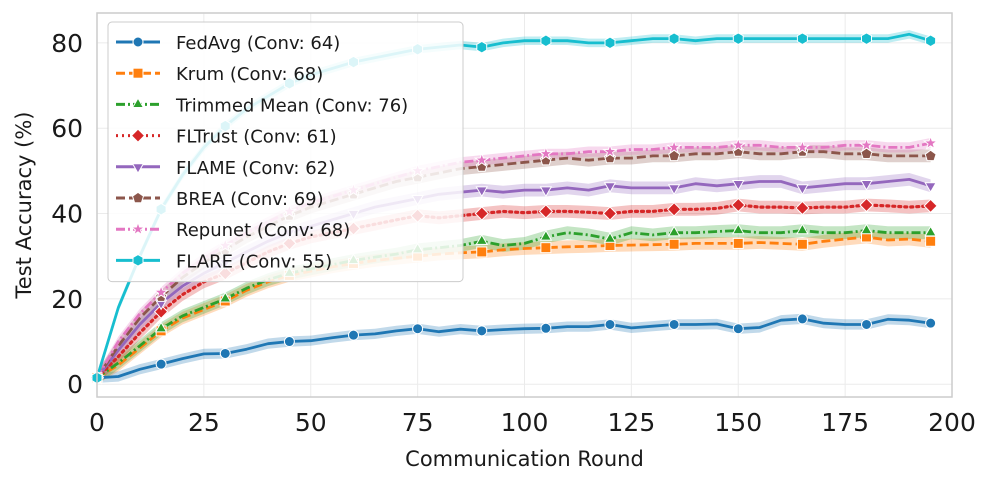 Image resolution: width=997 pixels, height=484 pixels. Describe the element at coordinates (67, 128) in the screenshot. I see `y-tick-label: 60` at that location.